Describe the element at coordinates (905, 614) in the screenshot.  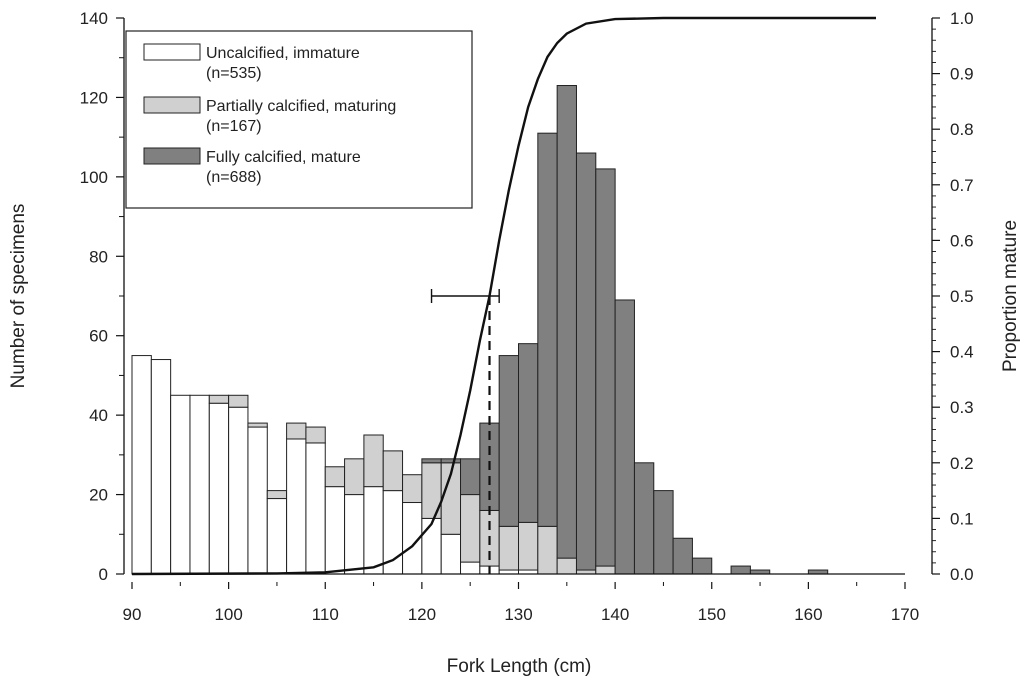
I see `x-tick-label-170: 170` at that location.